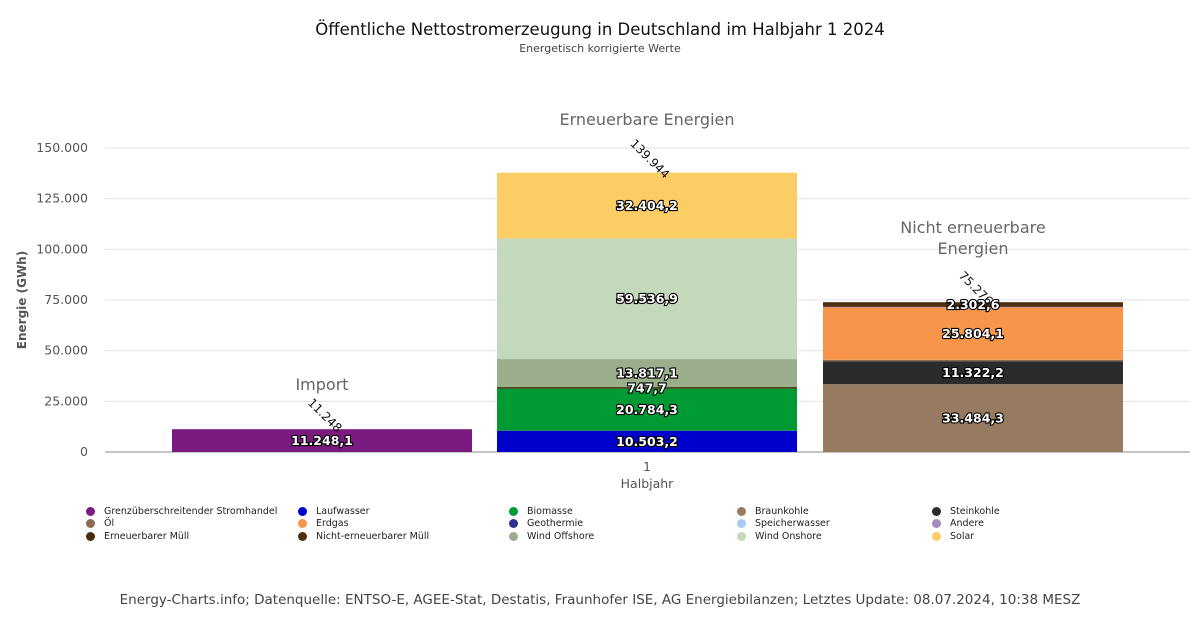  I want to click on data-label: 32.404,2, so click(647, 205).